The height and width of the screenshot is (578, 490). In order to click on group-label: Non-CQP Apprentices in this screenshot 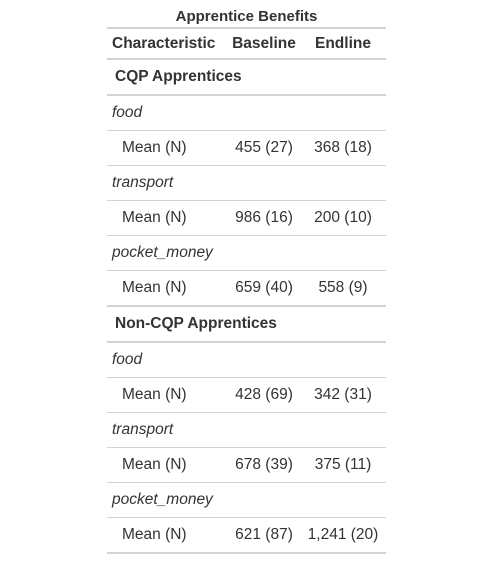, I will do `click(246, 324)`.